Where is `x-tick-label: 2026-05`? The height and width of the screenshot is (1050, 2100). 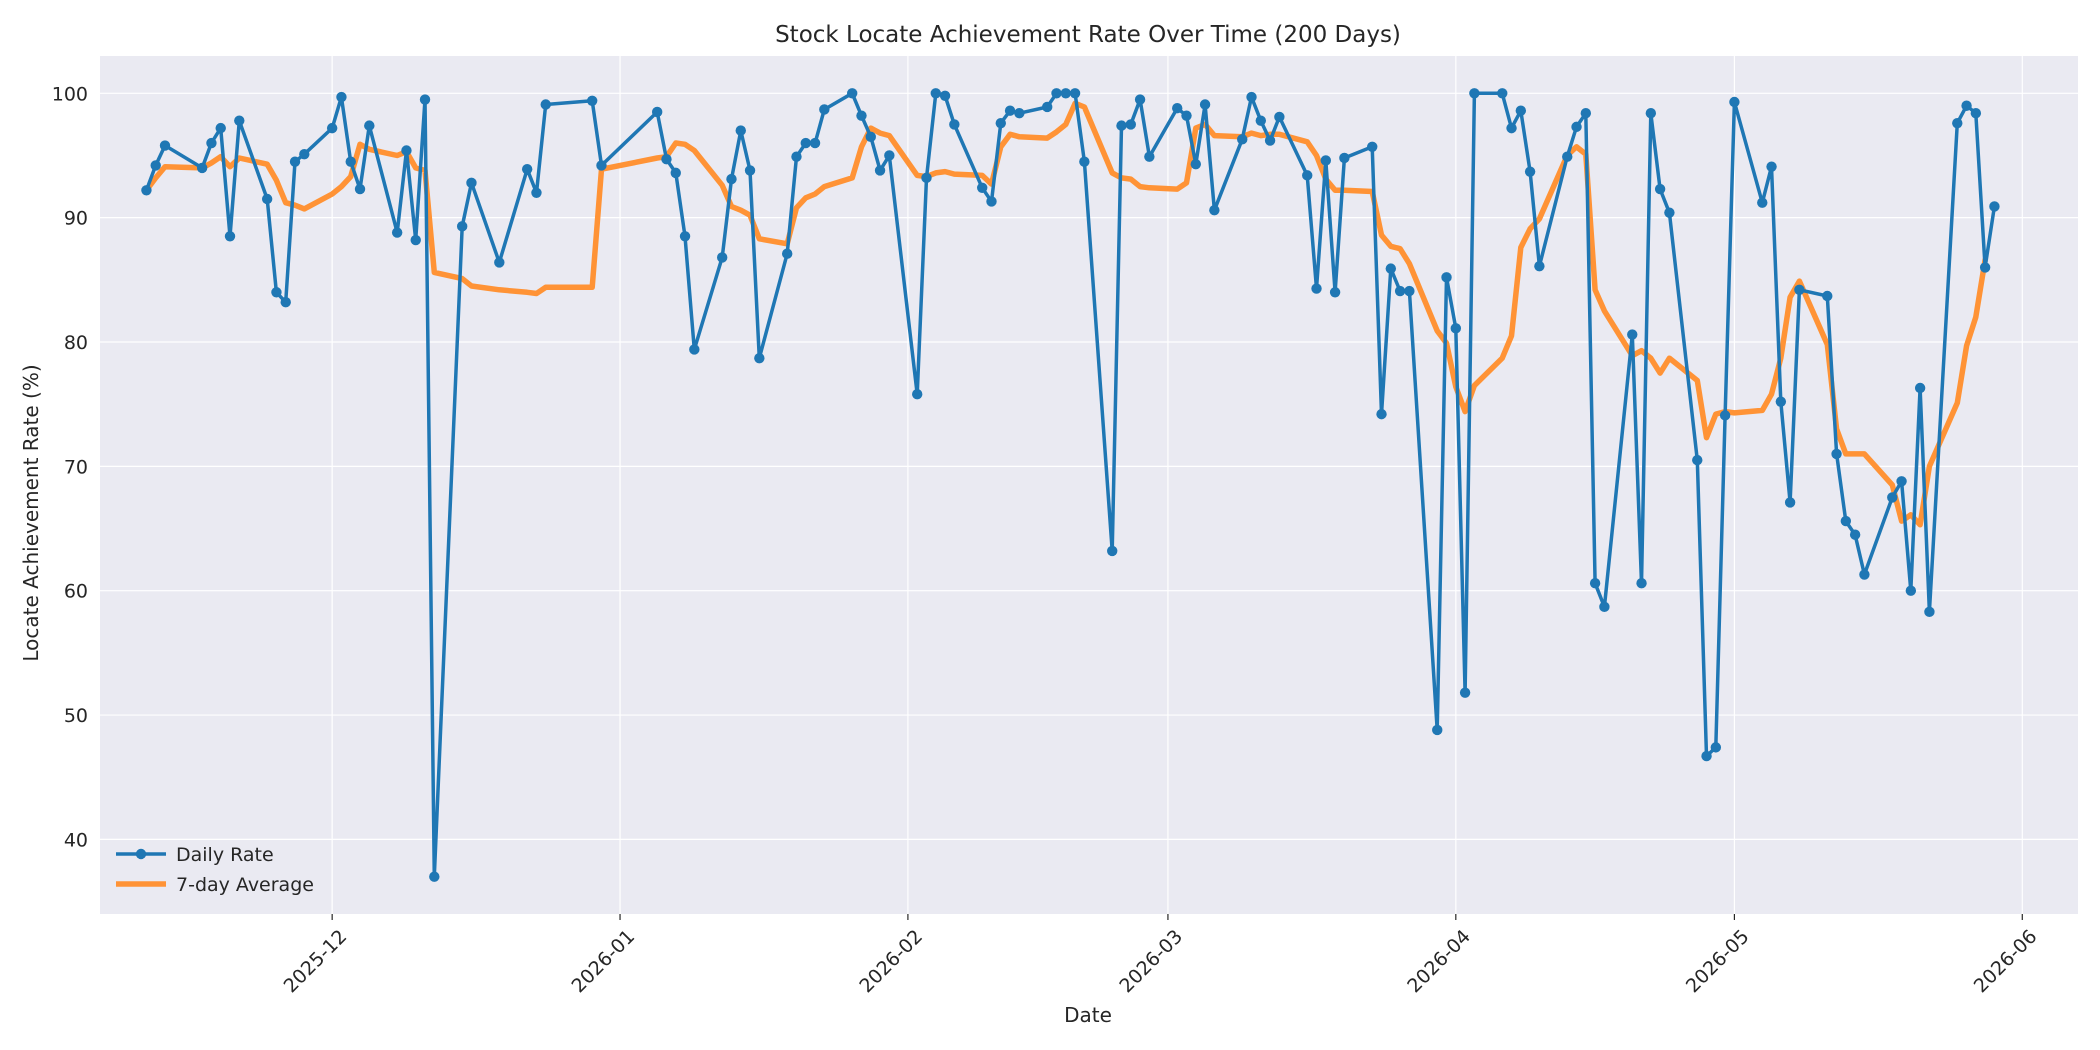
x-tick-label: 2026-05 is located at coordinates (1718, 962).